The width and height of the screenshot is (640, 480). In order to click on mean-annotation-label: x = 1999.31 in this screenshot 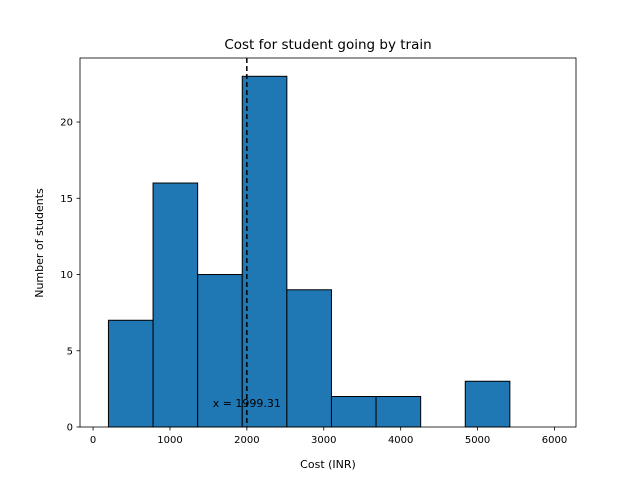, I will do `click(247, 403)`.